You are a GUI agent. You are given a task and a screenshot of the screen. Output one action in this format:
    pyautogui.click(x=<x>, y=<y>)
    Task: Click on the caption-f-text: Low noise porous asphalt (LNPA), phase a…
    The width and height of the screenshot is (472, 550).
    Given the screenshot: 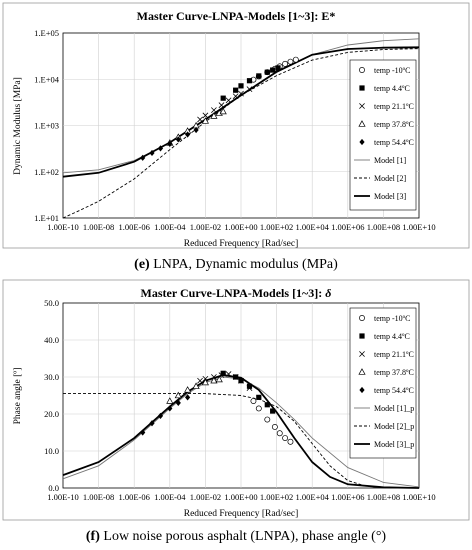 What is the action you would take?
    pyautogui.click(x=243, y=536)
    